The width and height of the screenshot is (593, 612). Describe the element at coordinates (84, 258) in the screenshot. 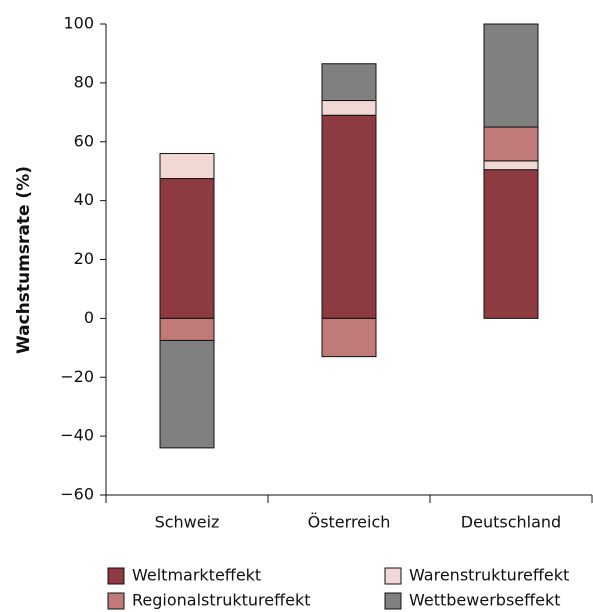

I see `y-tick-label: 20` at that location.